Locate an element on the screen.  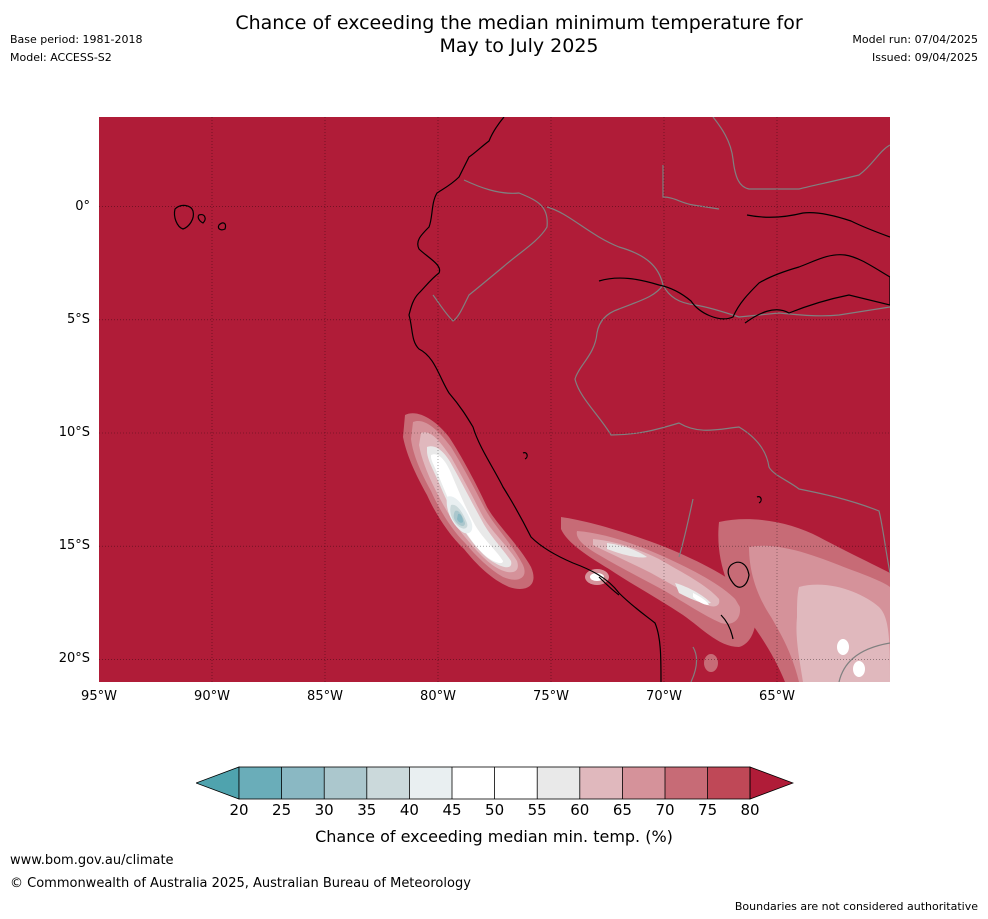
colorbar-frame is located at coordinates (494, 783).